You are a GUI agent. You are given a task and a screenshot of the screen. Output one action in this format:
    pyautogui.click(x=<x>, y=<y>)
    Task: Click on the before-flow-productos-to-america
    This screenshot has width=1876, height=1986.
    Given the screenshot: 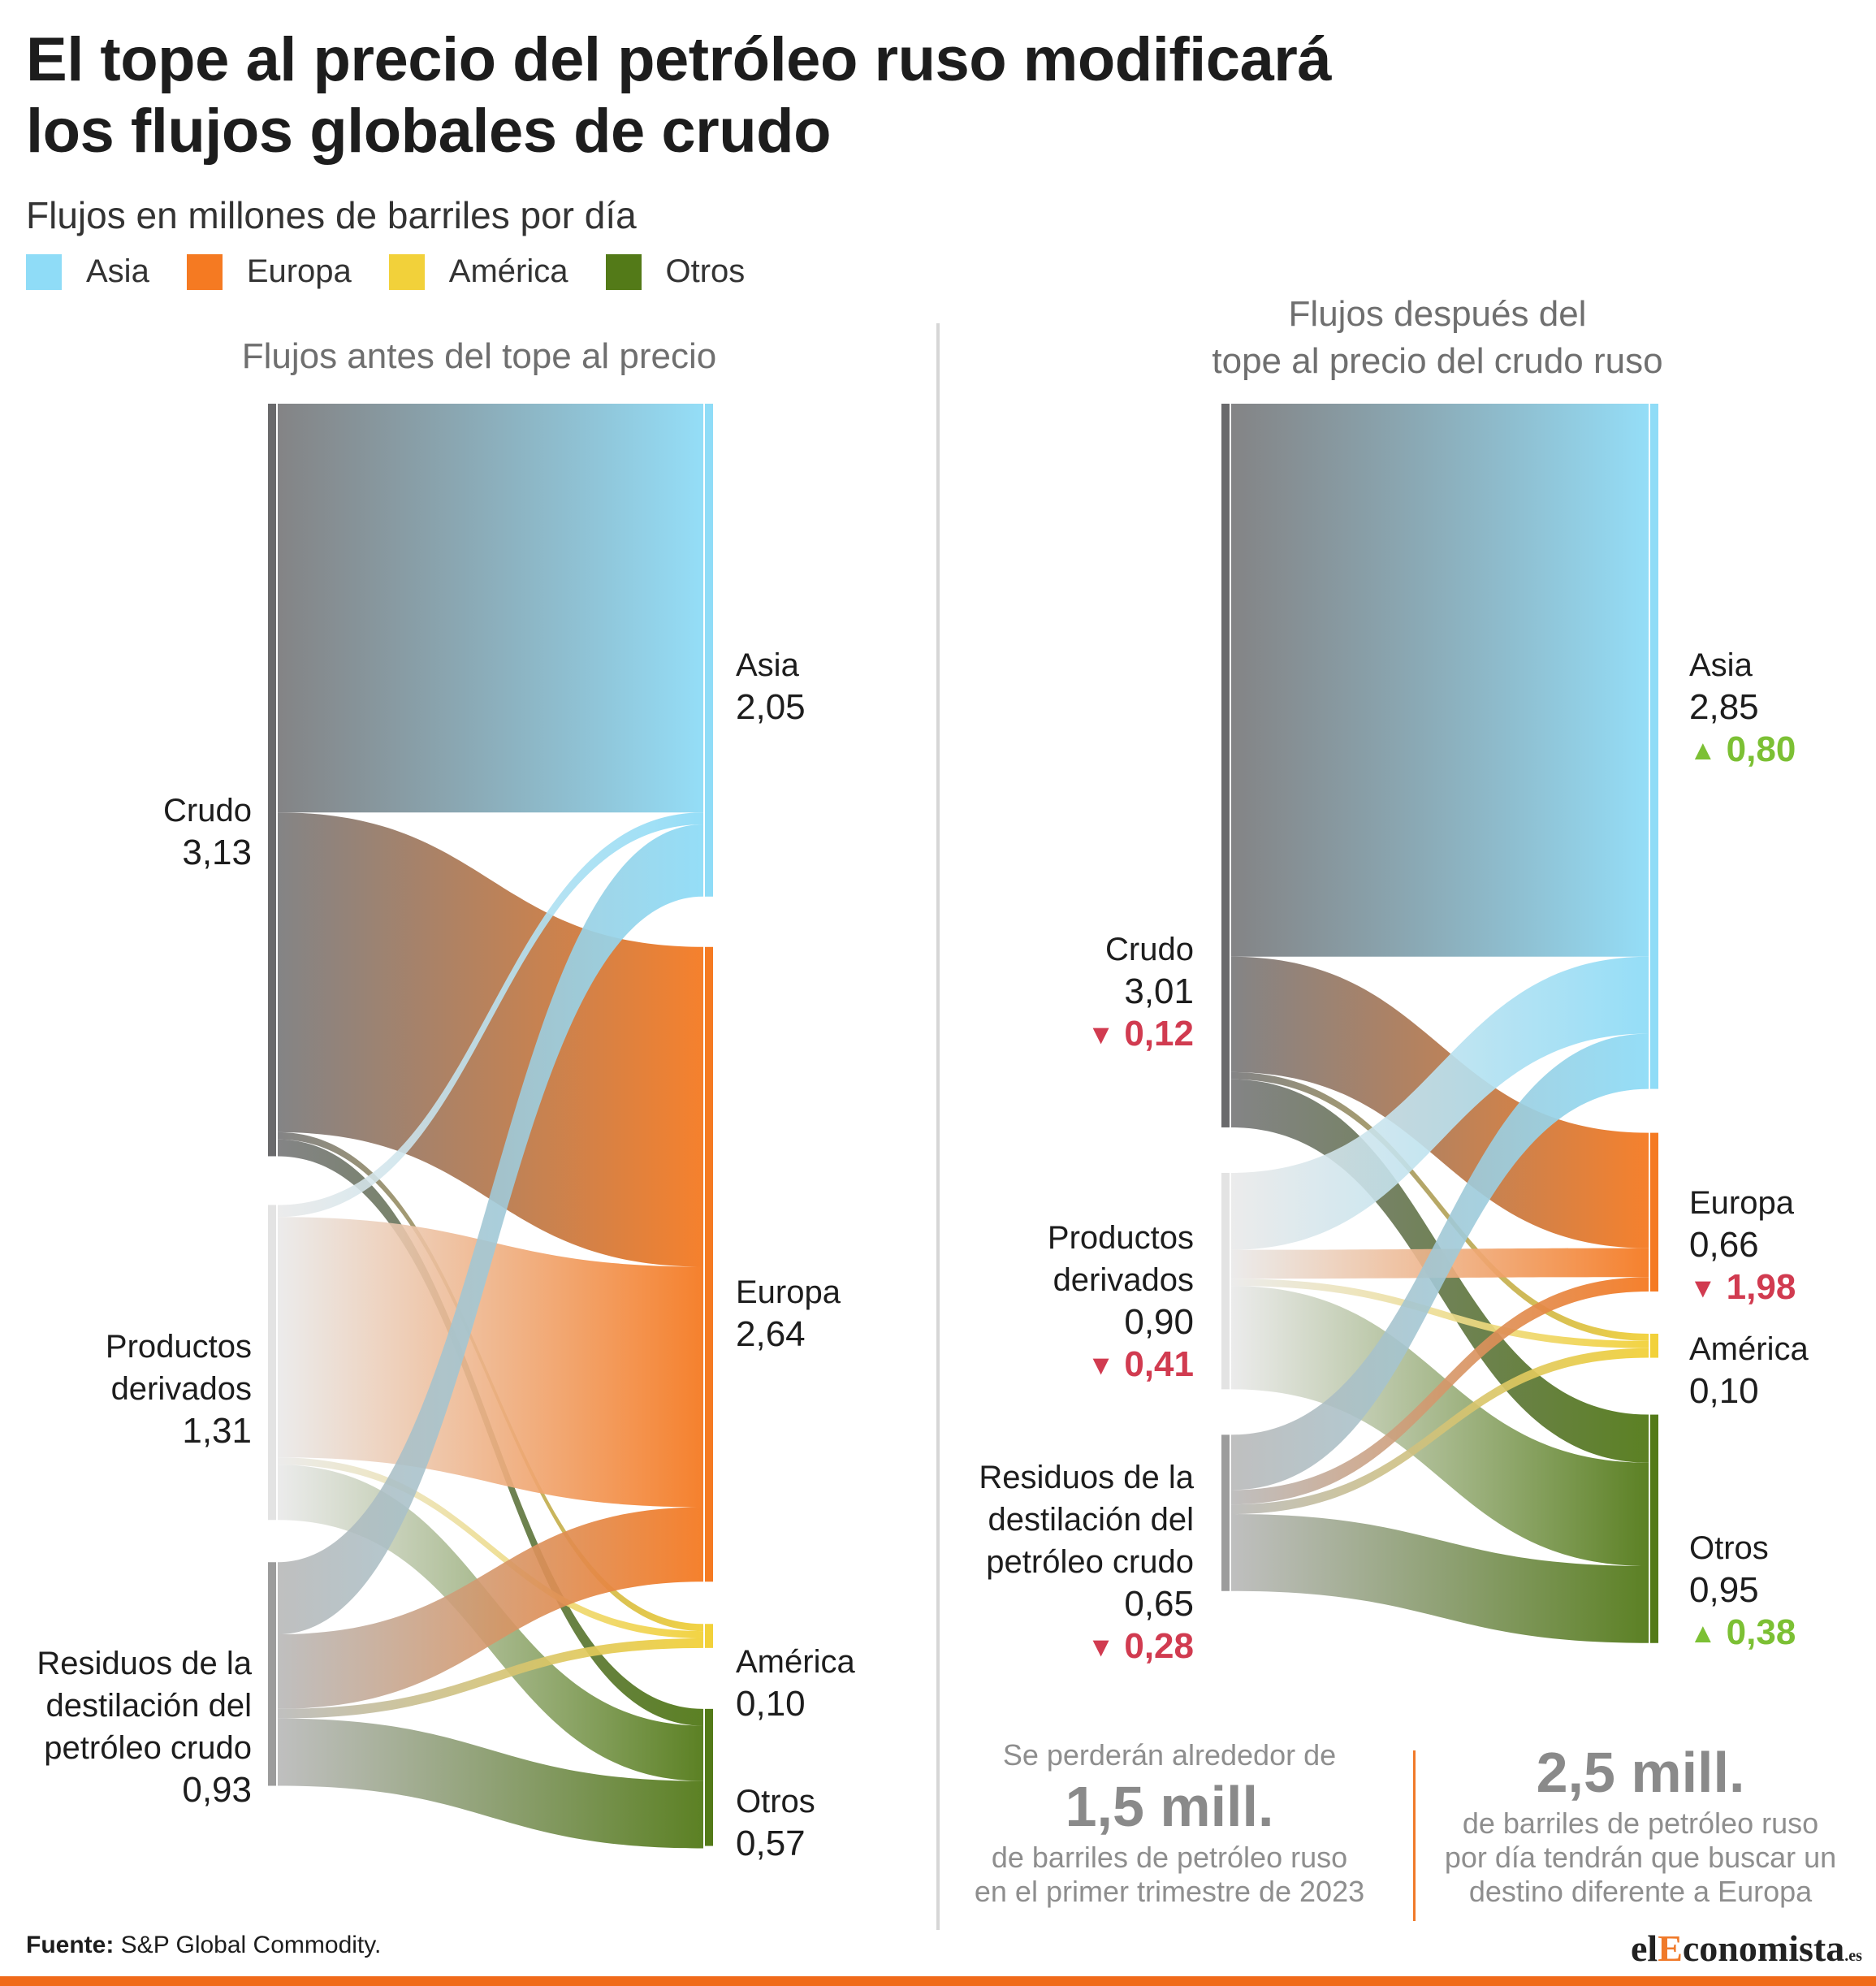 What is the action you would take?
    pyautogui.click(x=490, y=1547)
    